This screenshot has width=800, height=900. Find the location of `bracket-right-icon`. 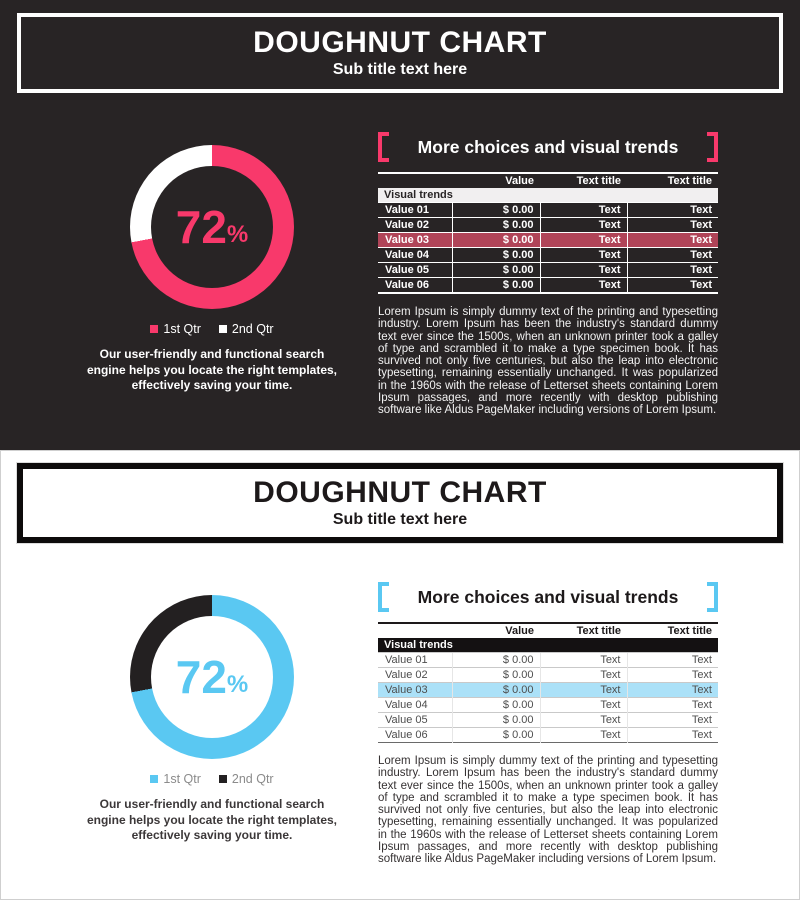

bracket-right-icon is located at coordinates (712, 147).